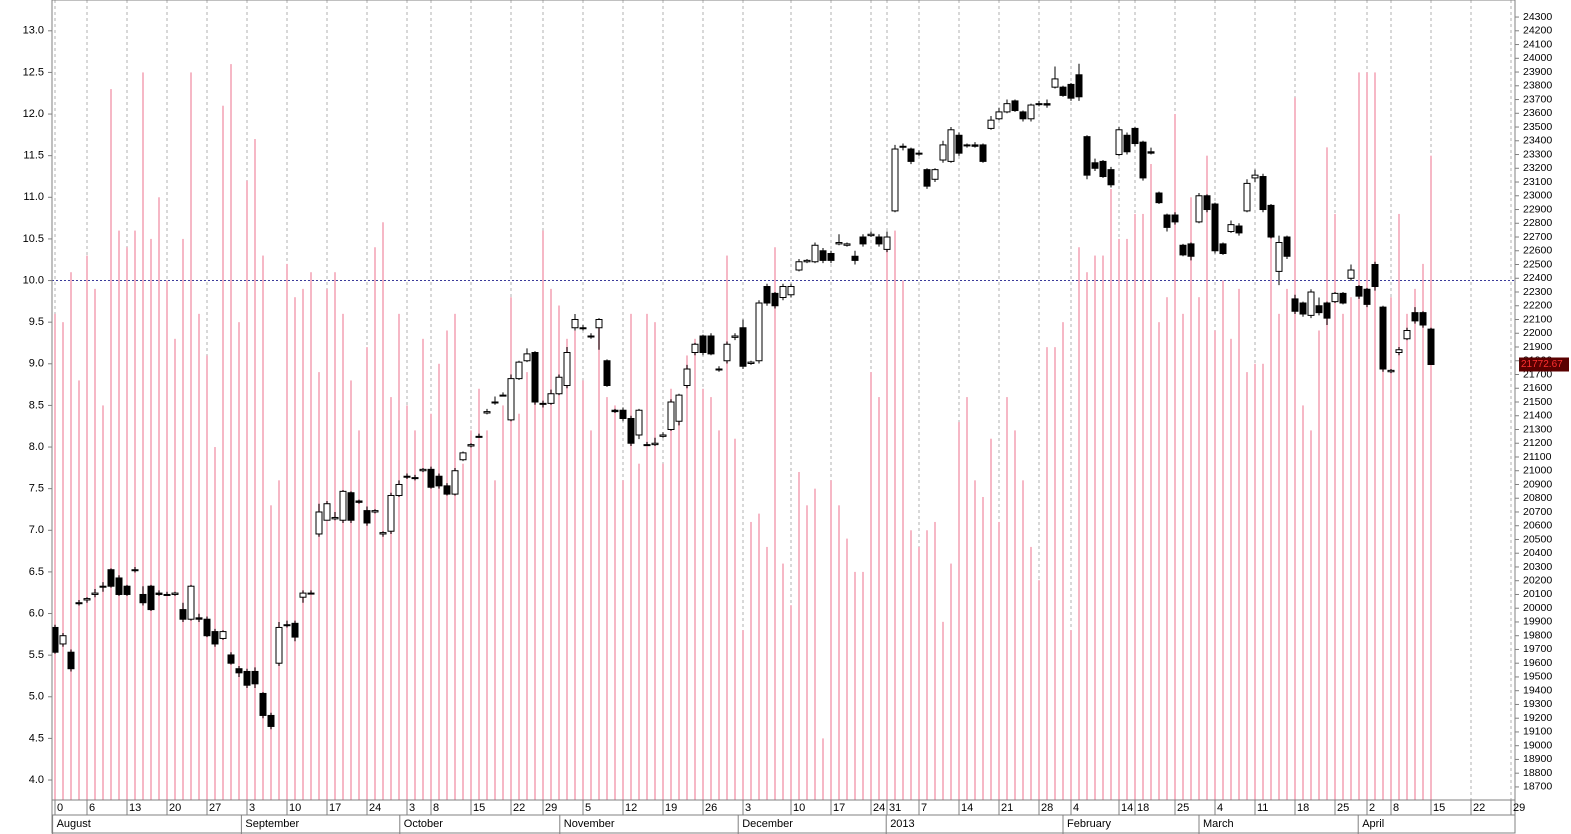  What do you see at coordinates (1537, 608) in the screenshot?
I see `y2-tick-label: 20000` at bounding box center [1537, 608].